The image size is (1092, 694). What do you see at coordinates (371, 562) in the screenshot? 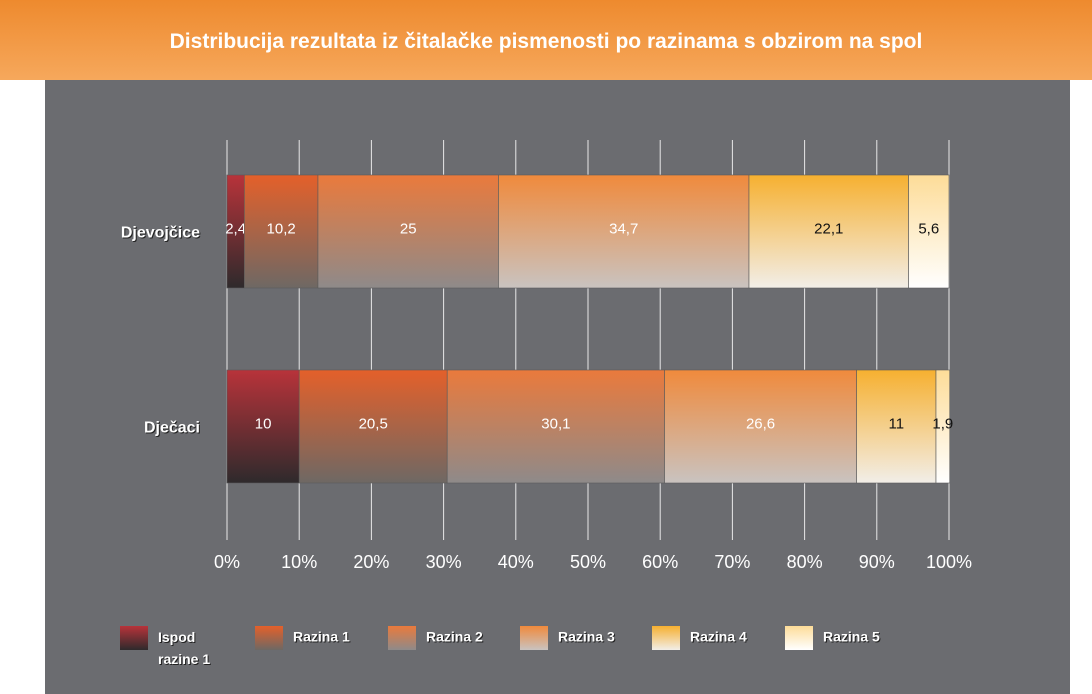
I see `x-tick-label: 20%` at bounding box center [371, 562].